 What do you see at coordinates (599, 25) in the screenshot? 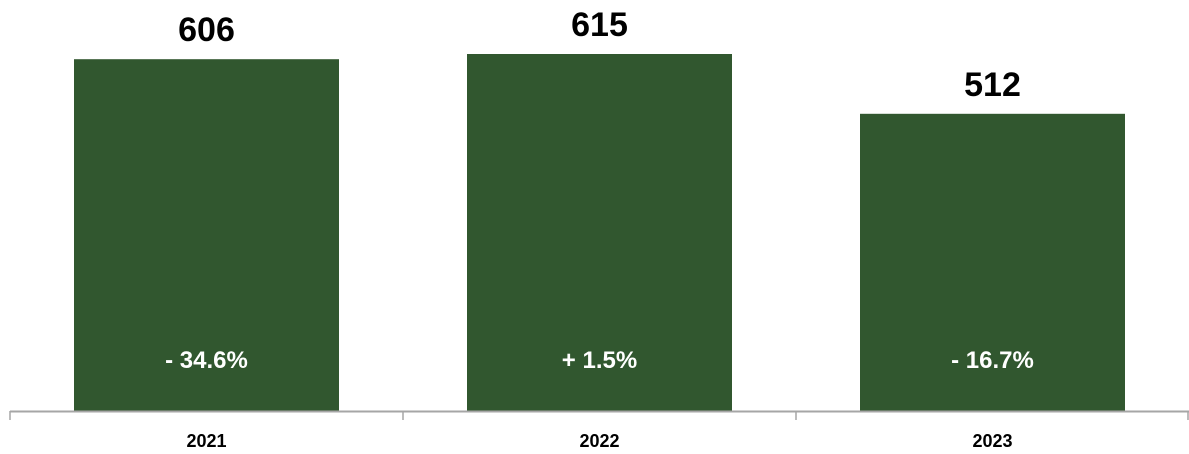
I see `value-label-2022: 615` at bounding box center [599, 25].